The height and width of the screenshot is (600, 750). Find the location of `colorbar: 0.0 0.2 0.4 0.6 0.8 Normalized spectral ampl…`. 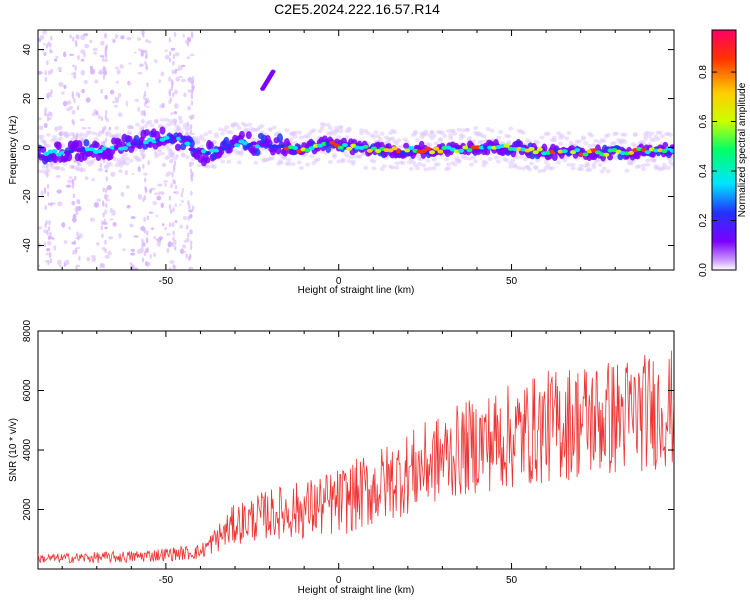

colorbar: 0.0 0.2 0.4 0.6 0.8 Normalized spectral ampl… is located at coordinates (723, 153).